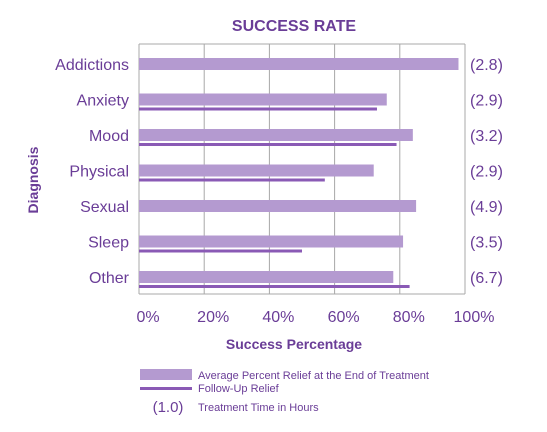 The height and width of the screenshot is (432, 547). I want to click on bar-mood, so click(276, 135).